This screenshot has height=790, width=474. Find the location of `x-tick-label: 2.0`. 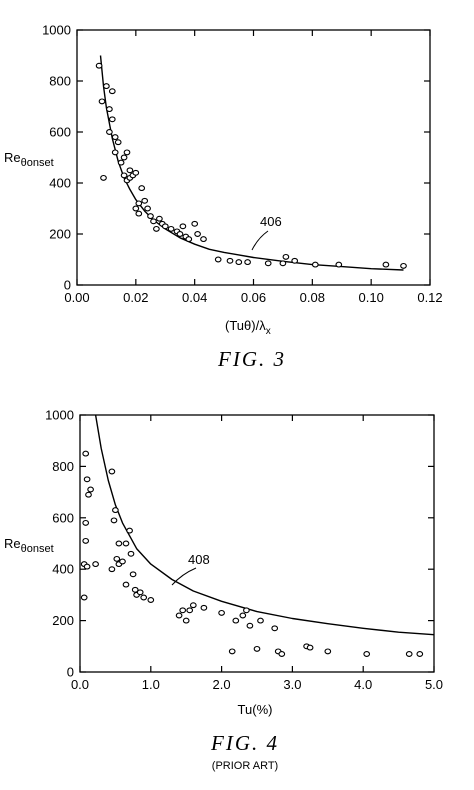

x-tick-label: 2.0 is located at coordinates (222, 684).